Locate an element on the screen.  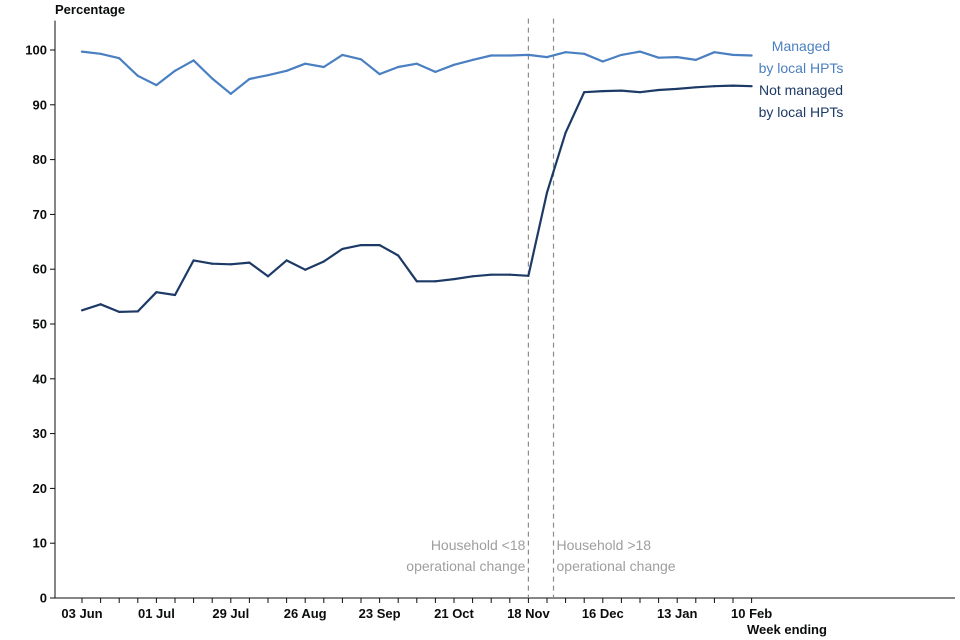
x-tick-label: 23 Sep is located at coordinates (380, 613).